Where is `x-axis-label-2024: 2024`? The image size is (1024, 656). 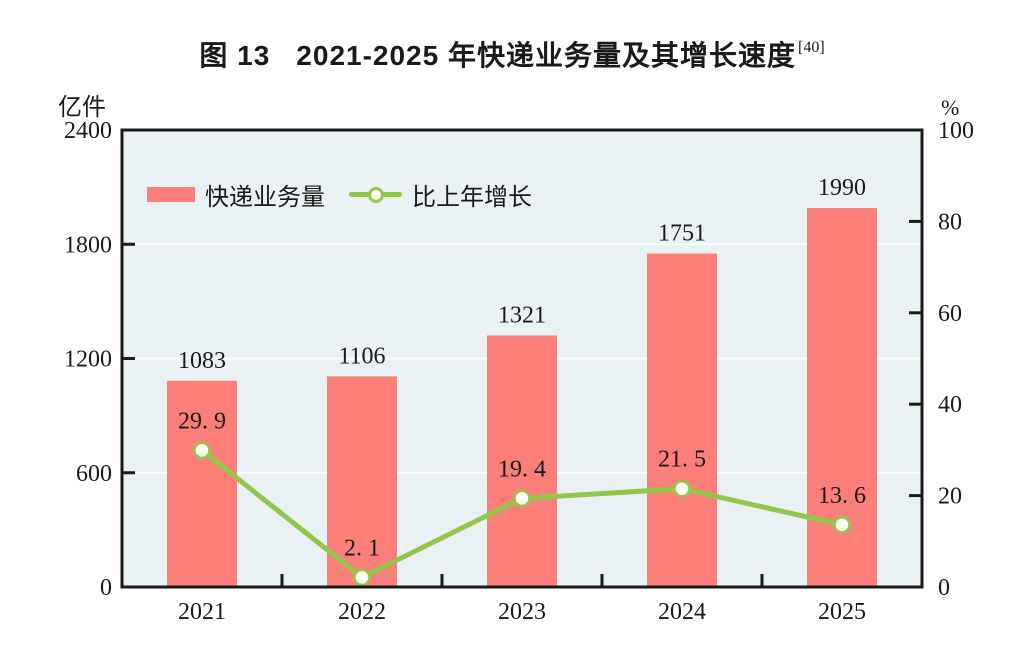 x-axis-label-2024: 2024 is located at coordinates (682, 612).